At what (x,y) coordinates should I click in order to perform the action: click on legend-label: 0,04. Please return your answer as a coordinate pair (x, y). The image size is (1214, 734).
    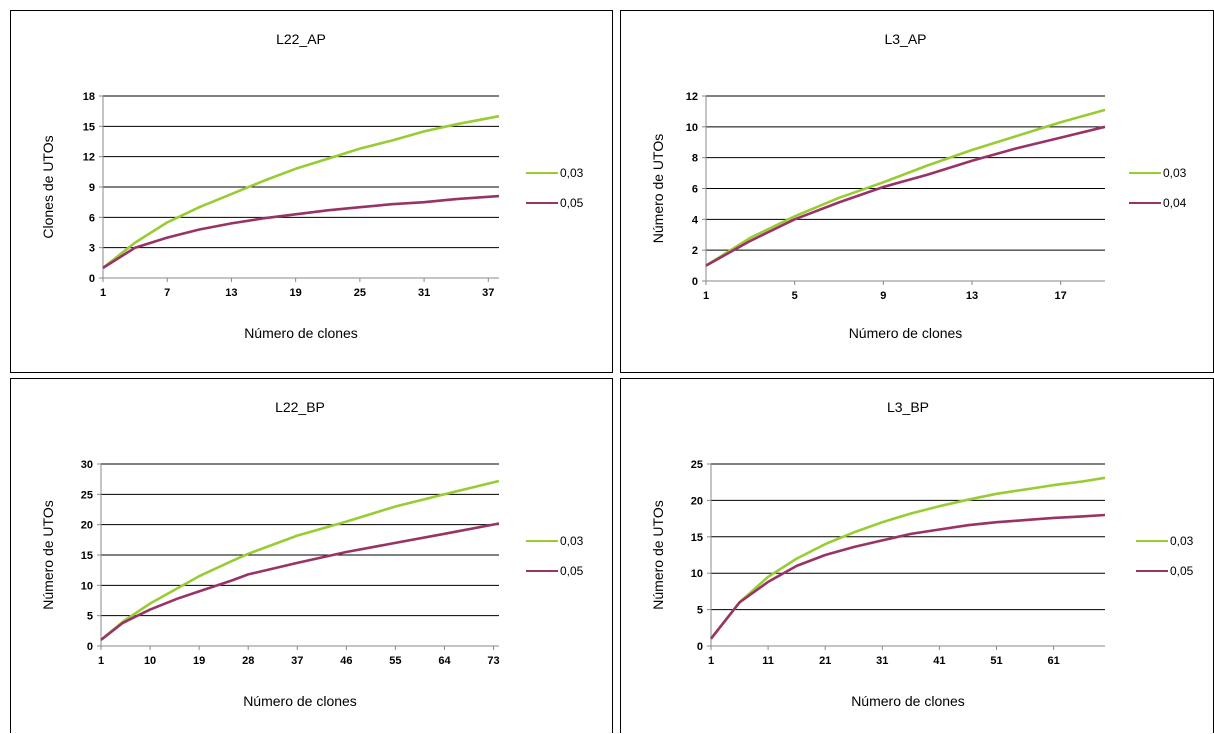
    Looking at the image, I should click on (1175, 203).